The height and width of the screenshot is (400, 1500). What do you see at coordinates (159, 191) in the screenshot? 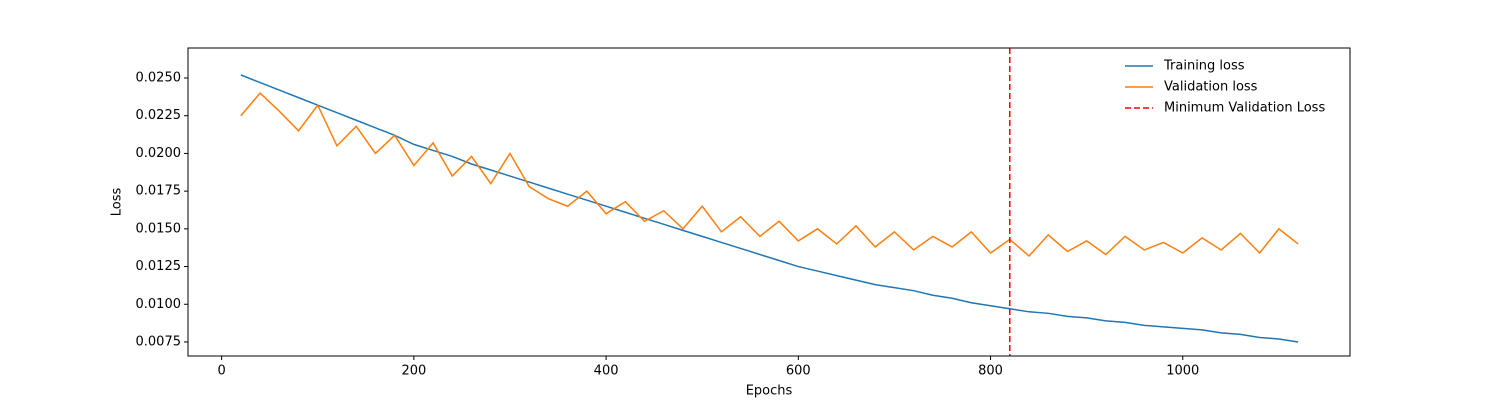
I see `y-tick-label: 0.0175` at bounding box center [159, 191].